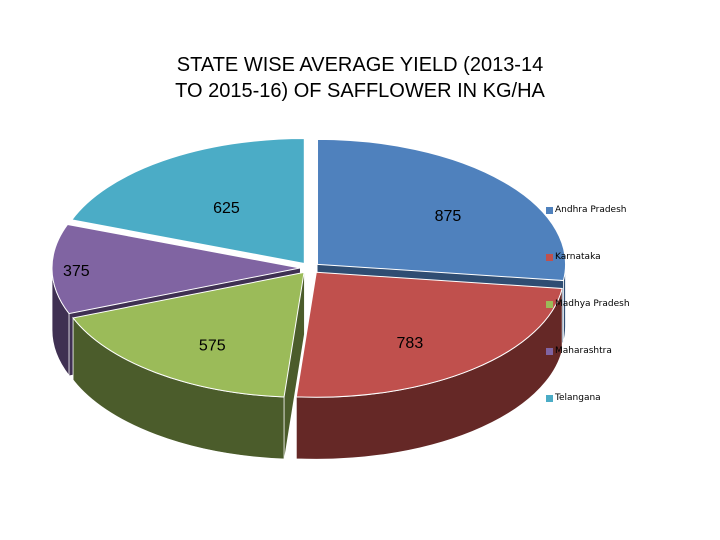 The width and height of the screenshot is (720, 540). What do you see at coordinates (592, 304) in the screenshot?
I see `legend-label: Madhya Pradesh` at bounding box center [592, 304].